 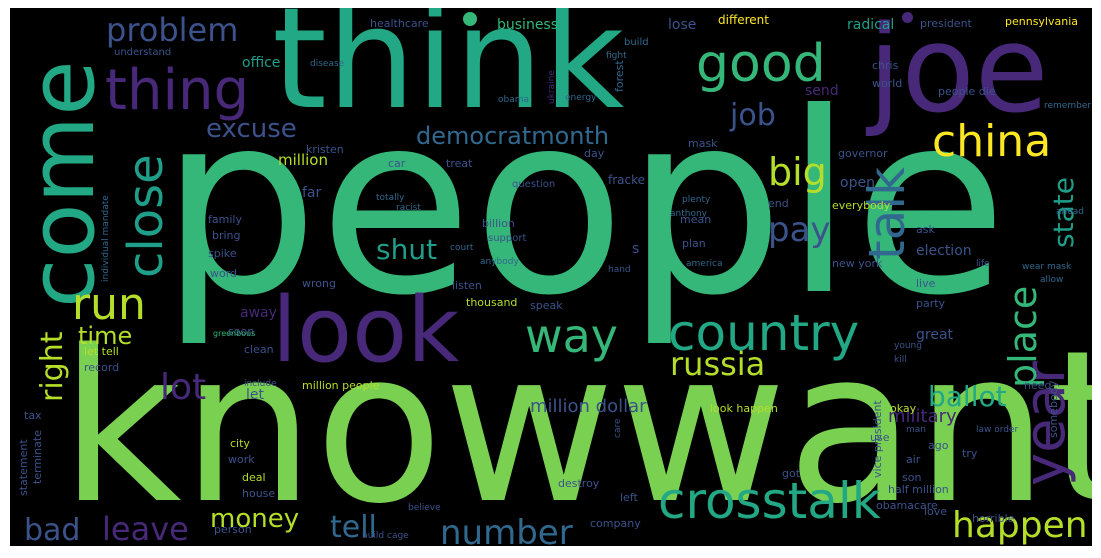 What do you see at coordinates (1070, 212) in the screenshot?
I see `word-ahead: ahead` at bounding box center [1070, 212].